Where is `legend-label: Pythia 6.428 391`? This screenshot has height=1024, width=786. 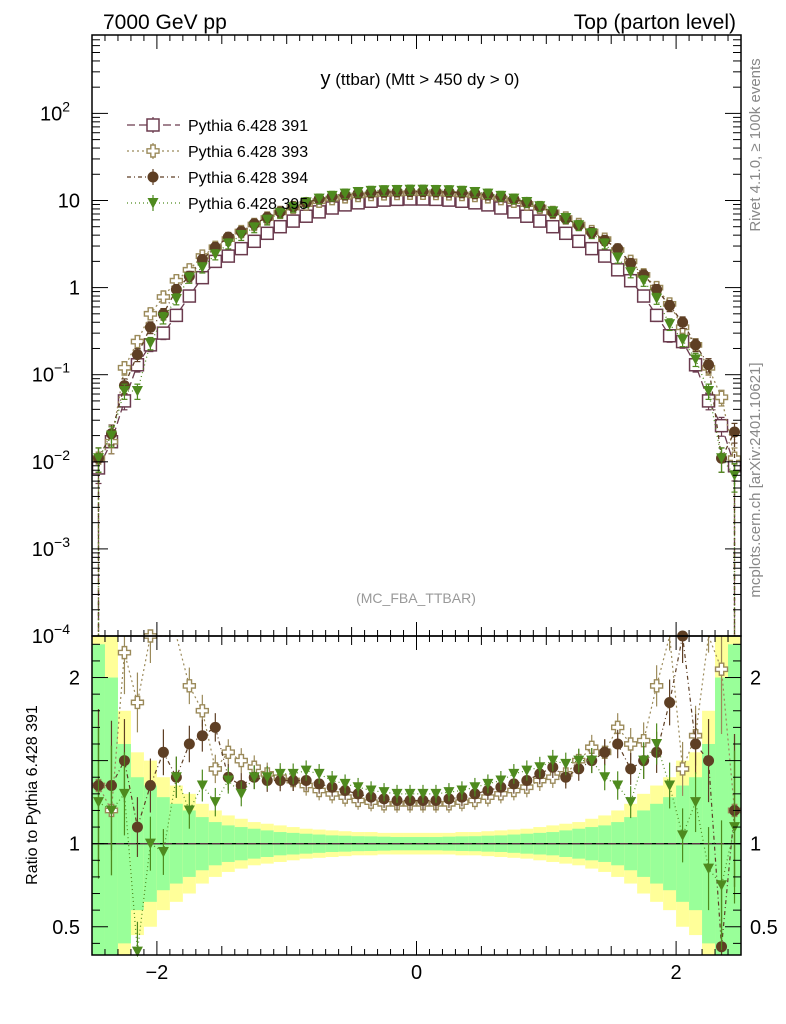
legend-label: Pythia 6.428 391 is located at coordinates (248, 126).